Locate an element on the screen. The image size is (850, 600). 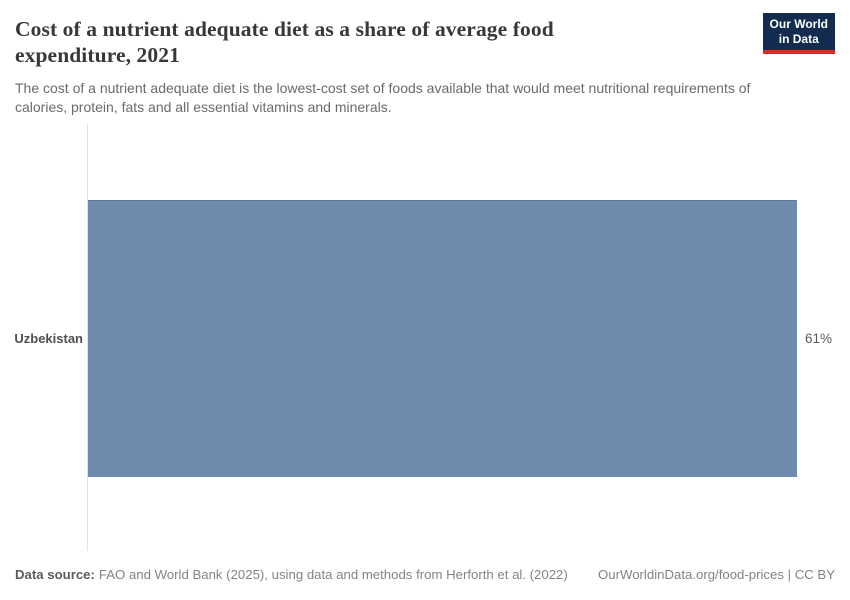
bar-value-label: 61% is located at coordinates (819, 338).